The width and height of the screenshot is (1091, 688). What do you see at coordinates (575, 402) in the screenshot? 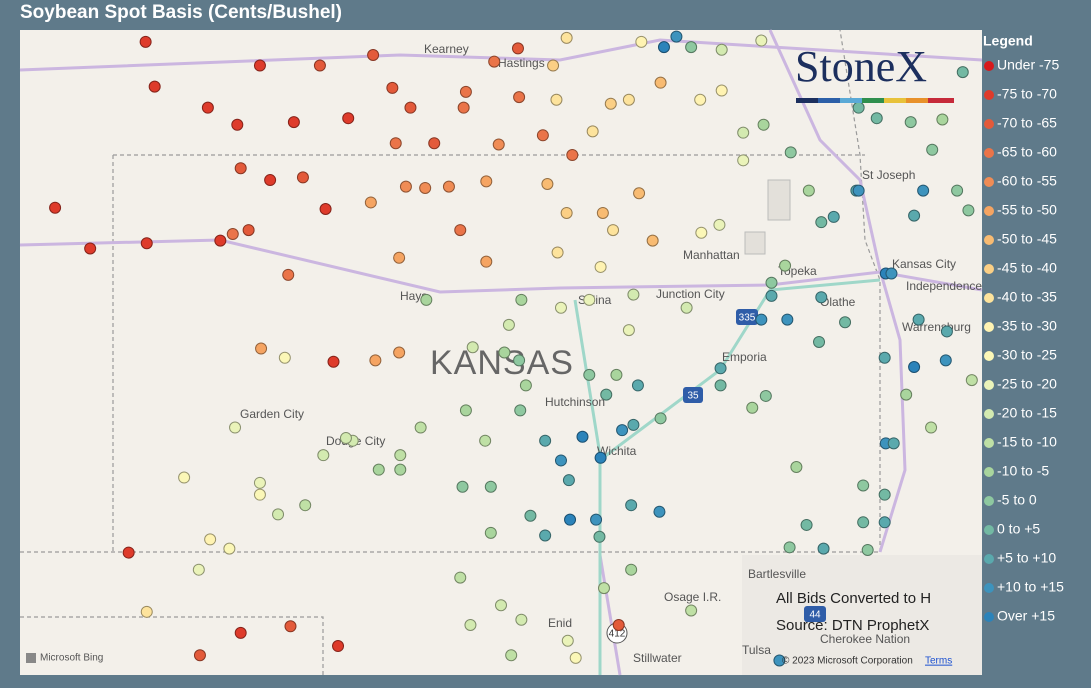
I see `place-label: Hutchinson` at bounding box center [575, 402].